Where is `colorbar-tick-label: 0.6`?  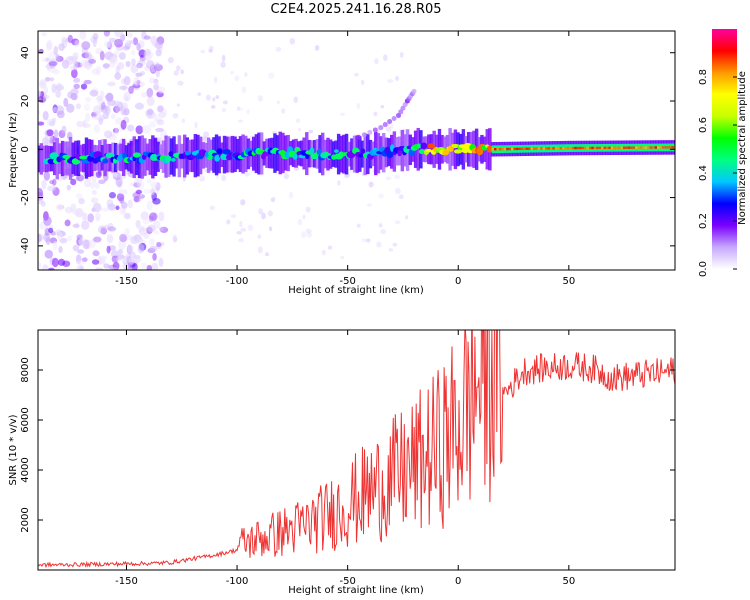
colorbar-tick-label: 0.6 is located at coordinates (703, 125).